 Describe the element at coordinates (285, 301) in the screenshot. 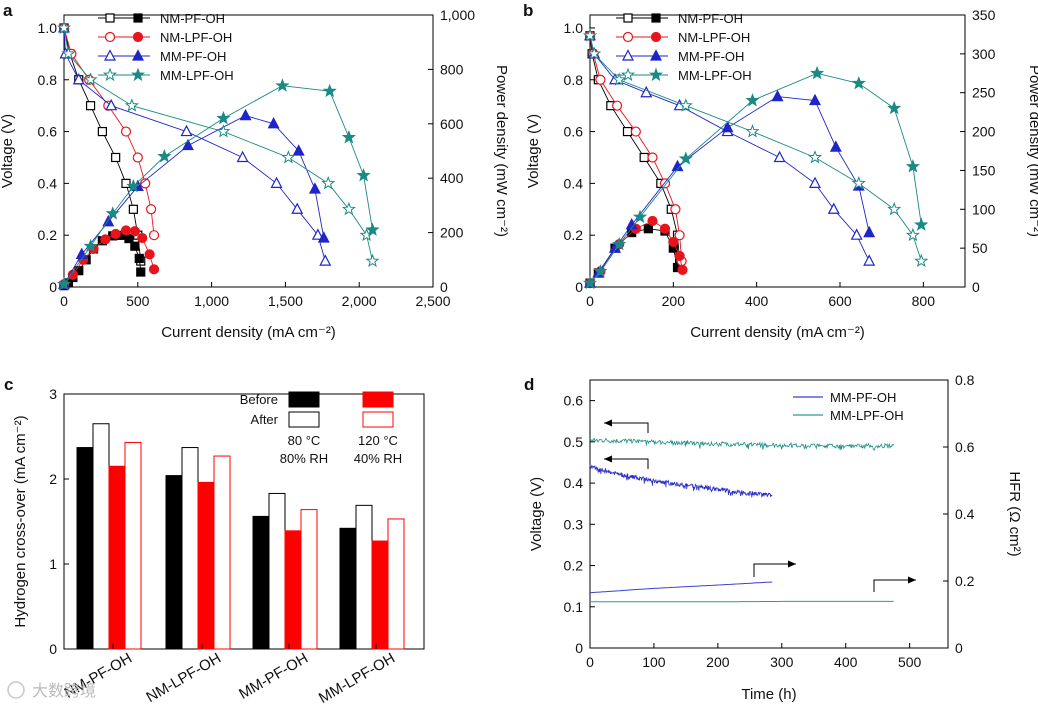

I see `x-tick-label: 1,500` at that location.